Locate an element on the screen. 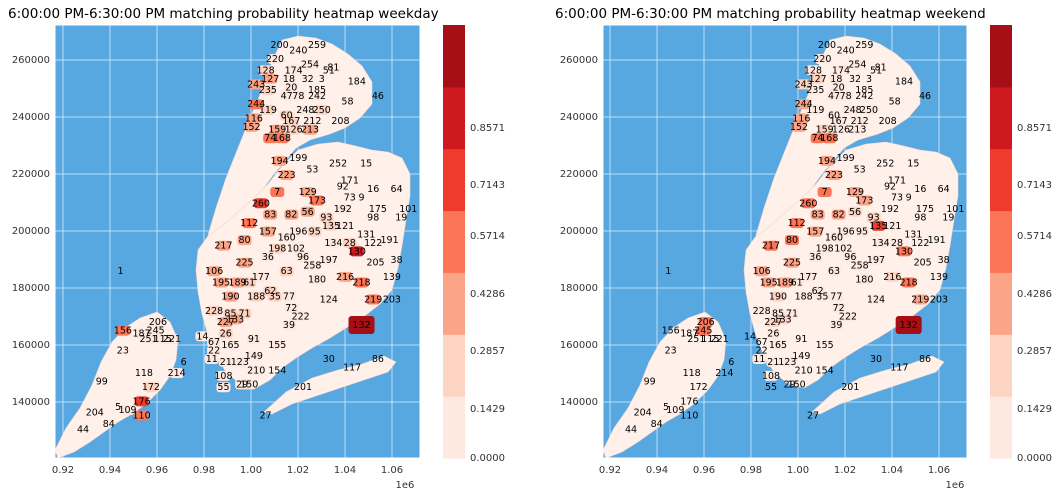  x-tick-label: 1.00 is located at coordinates (798, 470).